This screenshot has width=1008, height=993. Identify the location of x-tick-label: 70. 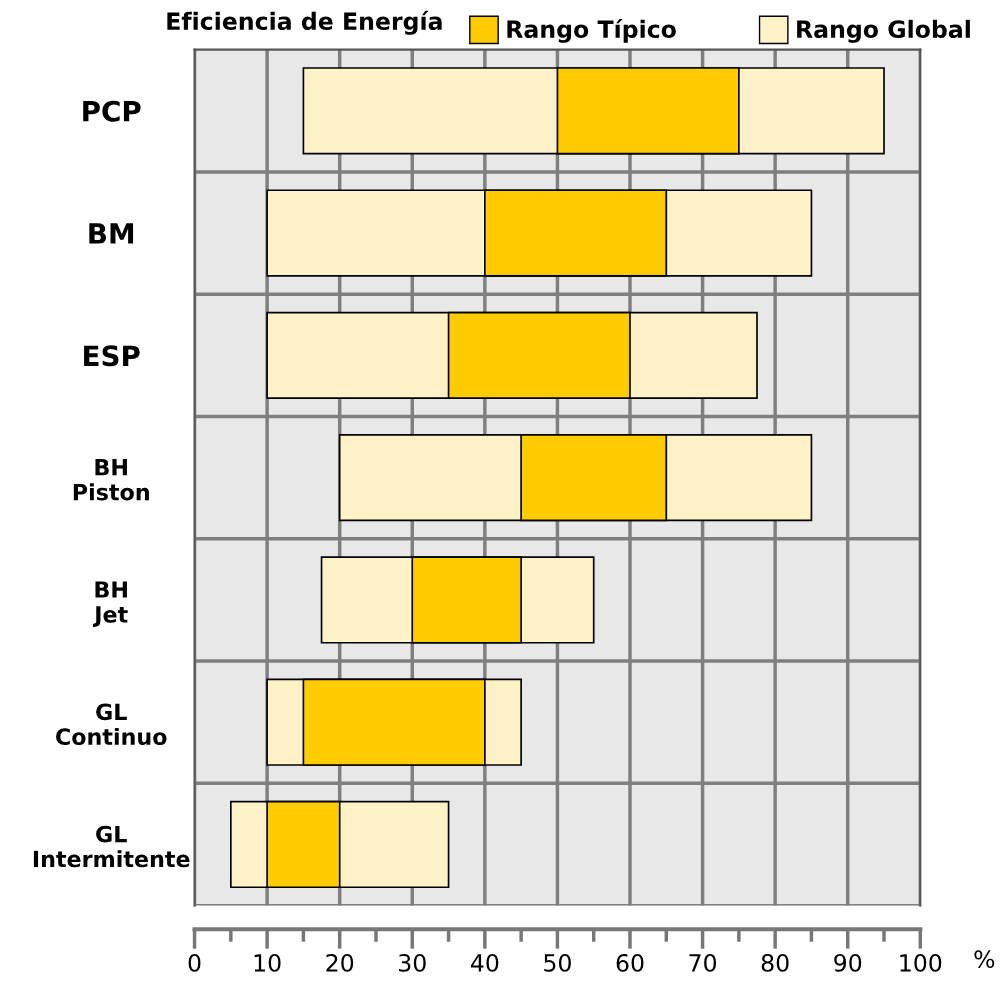
(703, 962).